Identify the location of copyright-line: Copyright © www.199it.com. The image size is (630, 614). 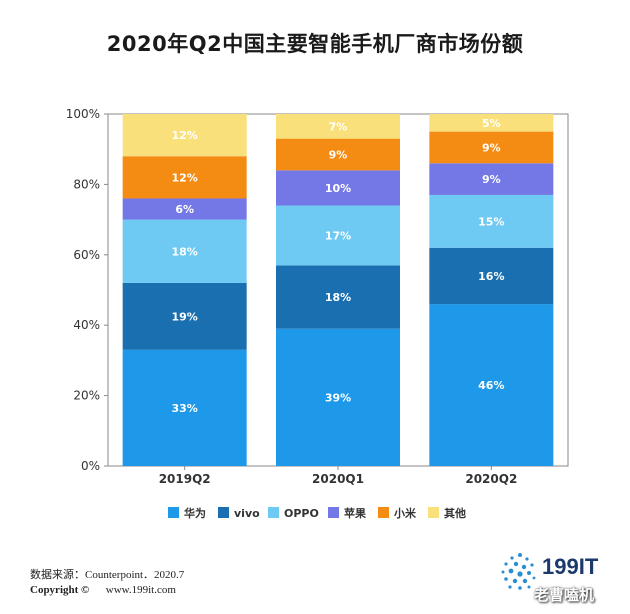
(103, 590).